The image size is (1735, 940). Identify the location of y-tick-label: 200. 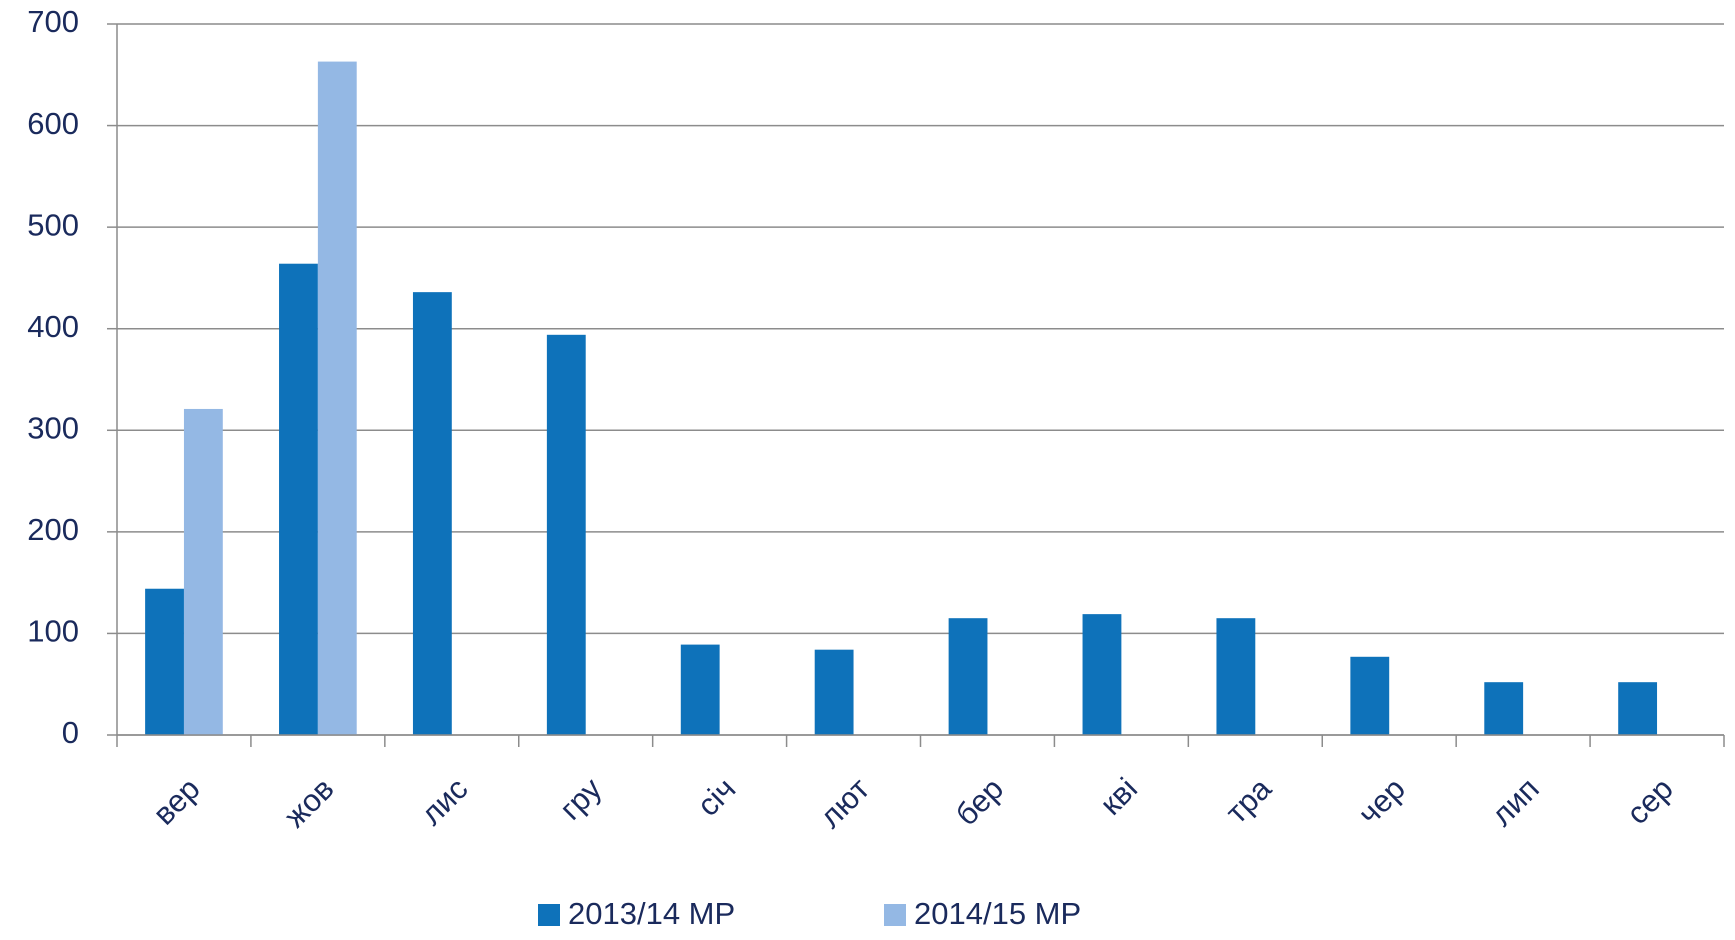
(53, 529).